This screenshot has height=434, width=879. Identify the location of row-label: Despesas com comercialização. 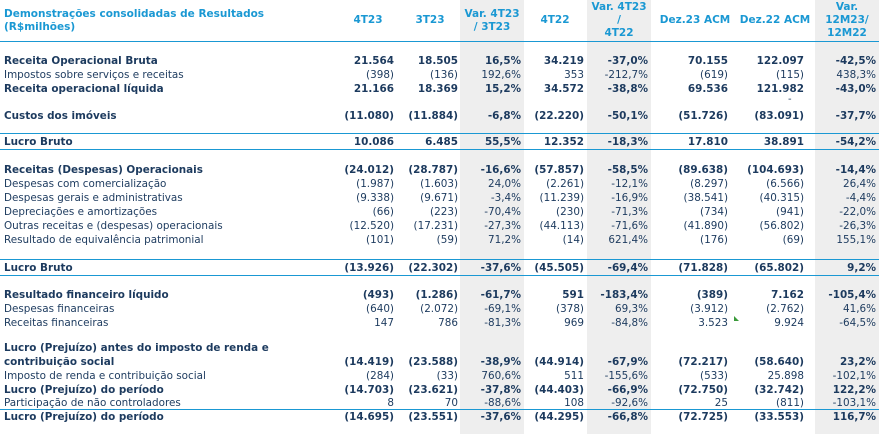
(85, 184).